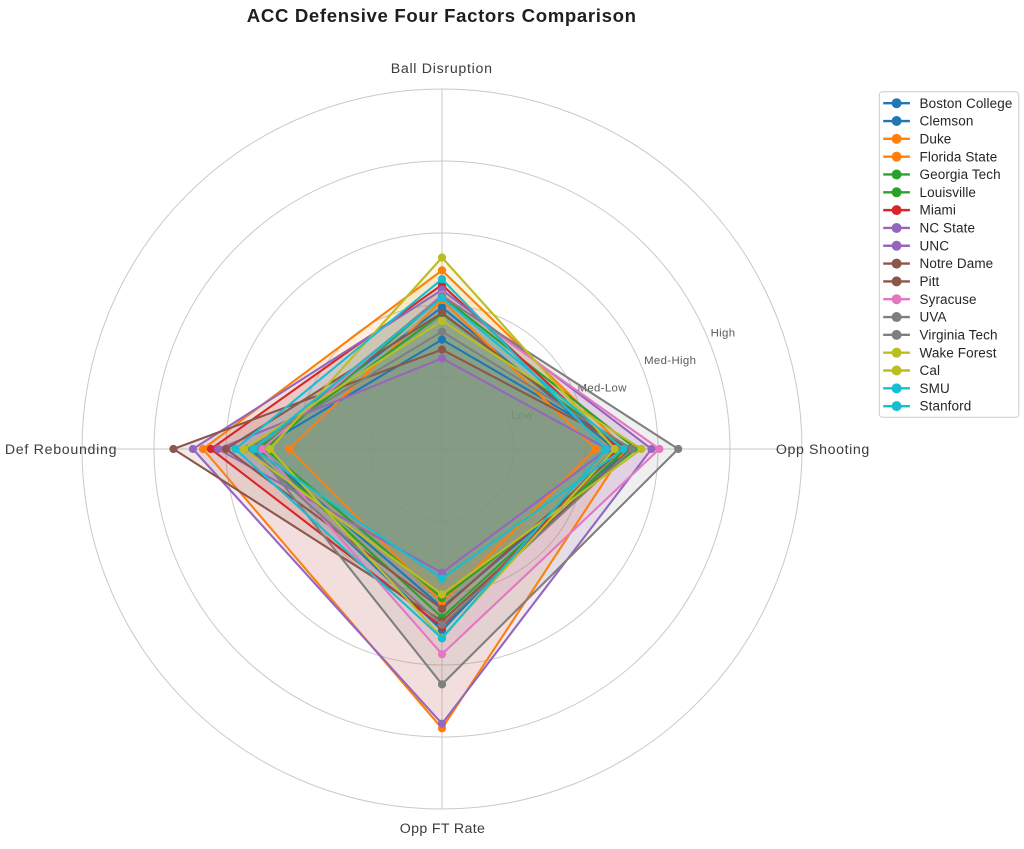 The height and width of the screenshot is (849, 1024). I want to click on svg-text: Virginia Tech, so click(959, 334).